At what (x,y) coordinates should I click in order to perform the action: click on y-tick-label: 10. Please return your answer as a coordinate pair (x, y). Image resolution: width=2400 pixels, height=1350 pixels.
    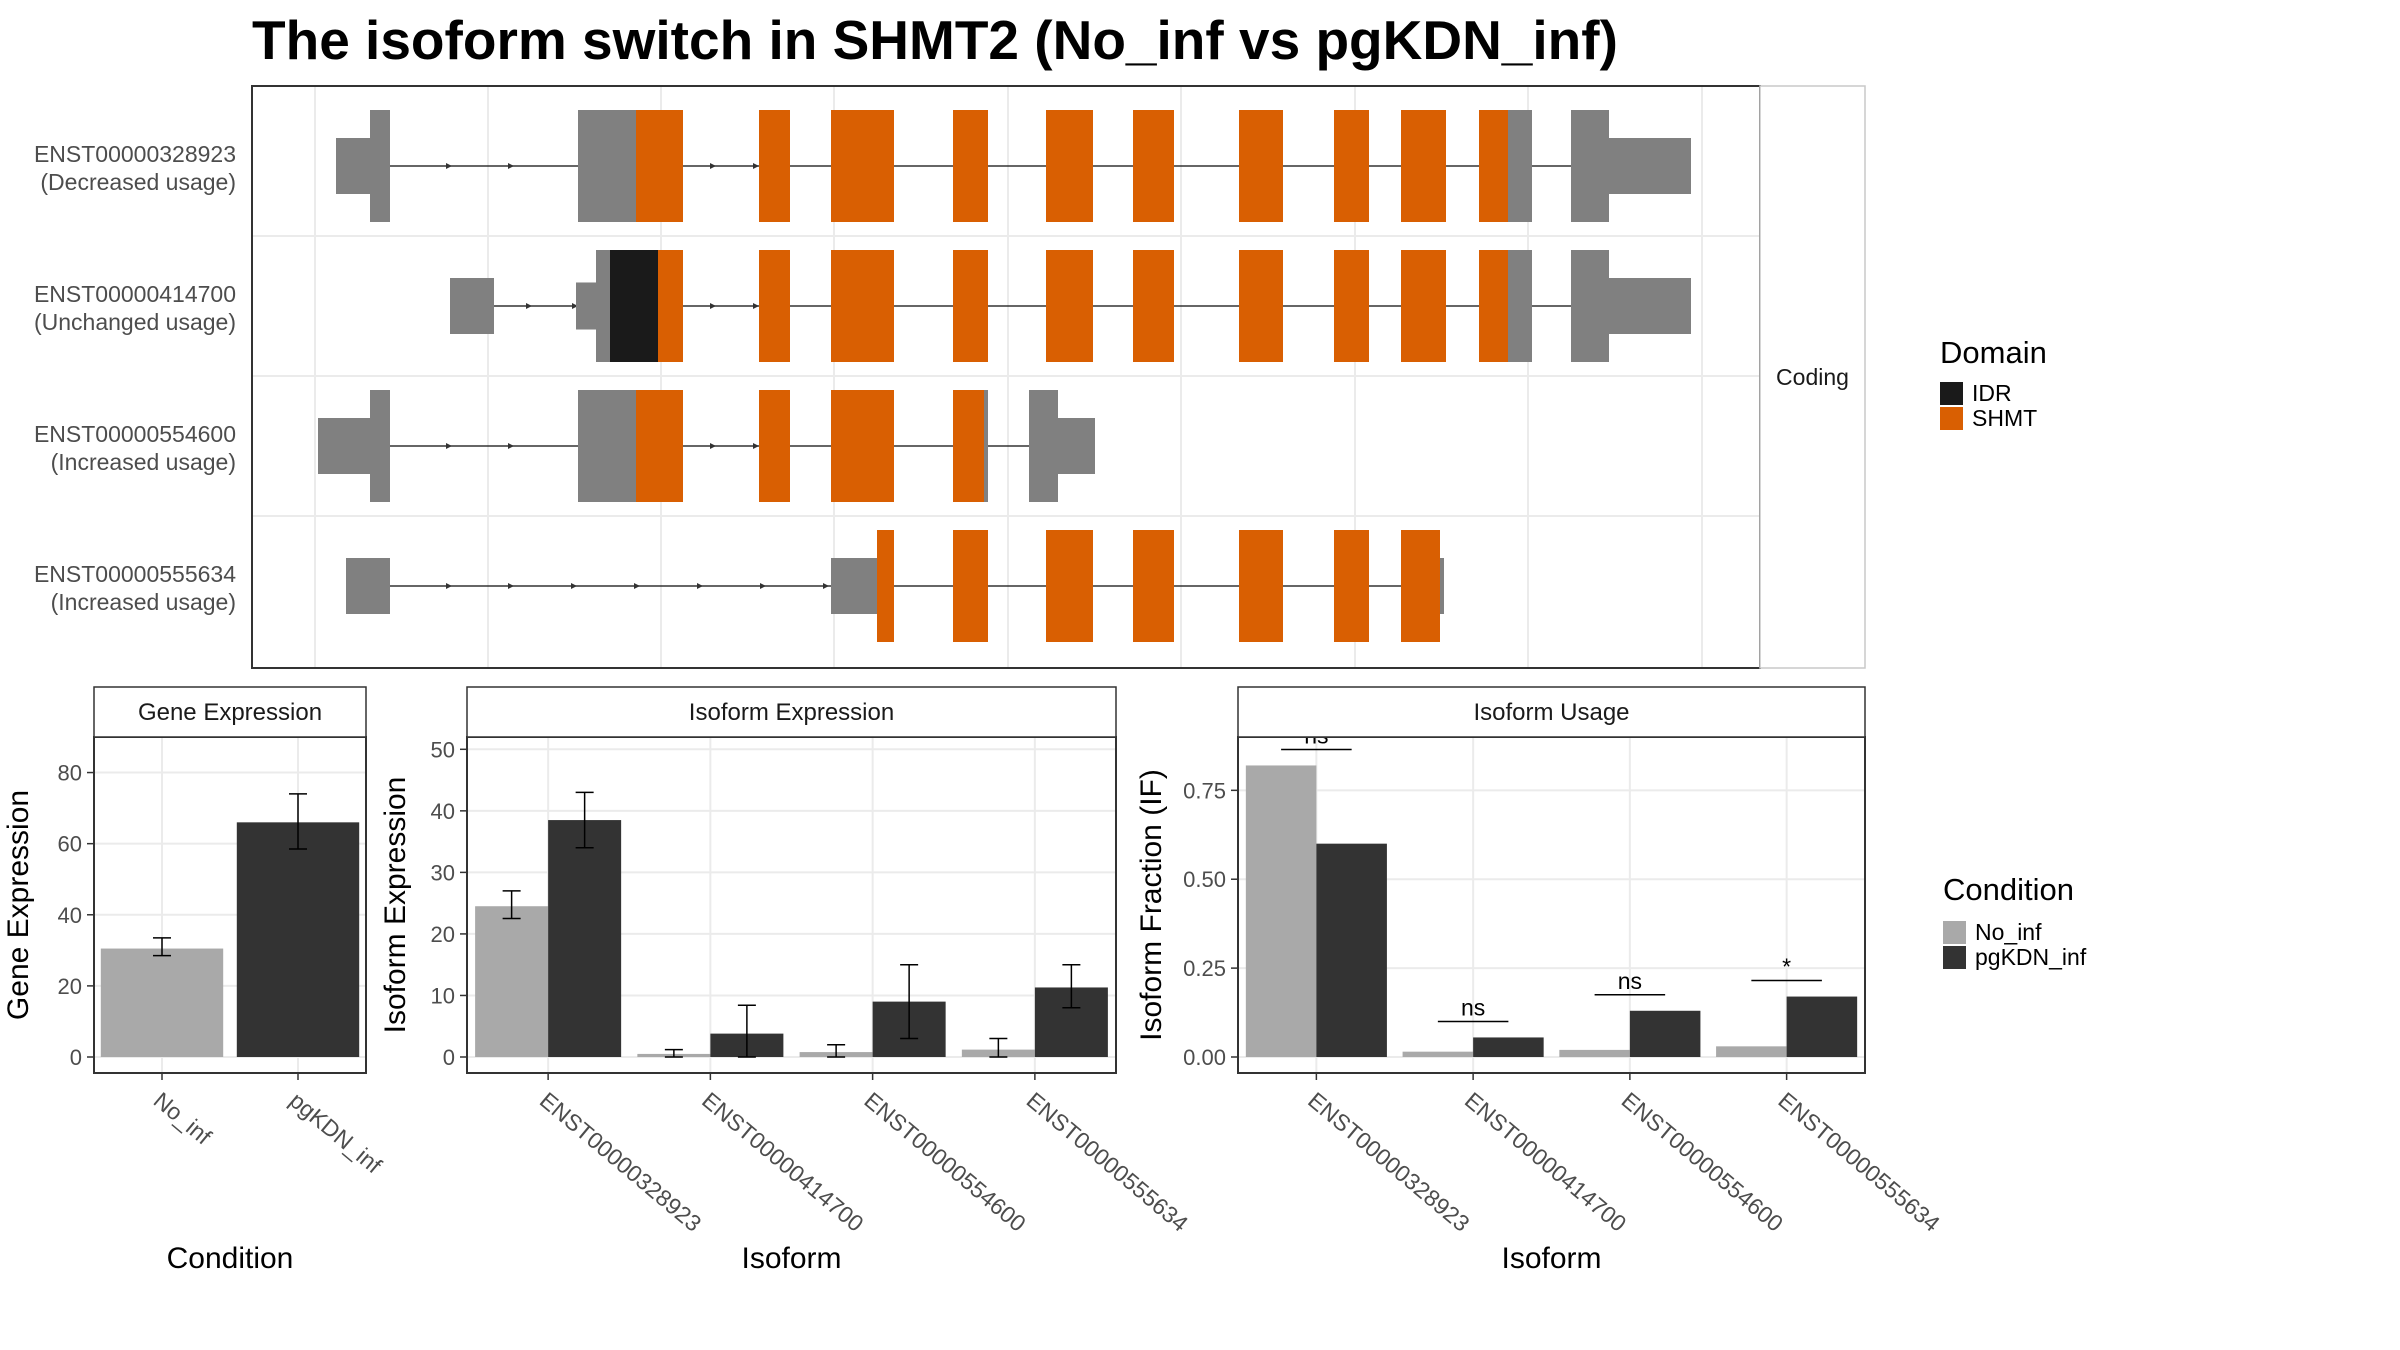
    Looking at the image, I should click on (443, 995).